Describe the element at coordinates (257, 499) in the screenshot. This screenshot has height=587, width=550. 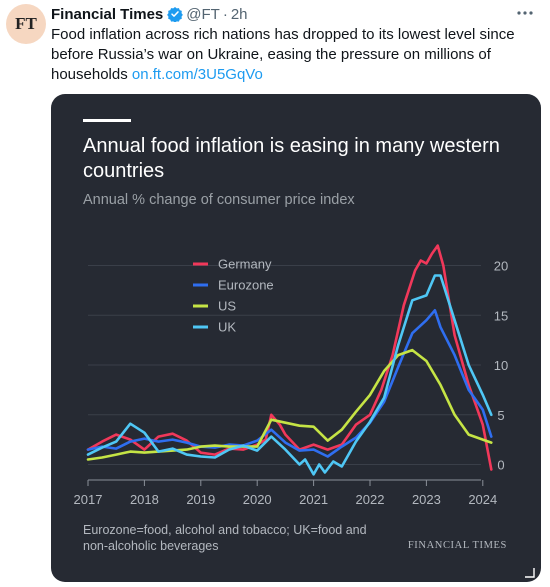
I see `x-tick-label: 2020` at that location.